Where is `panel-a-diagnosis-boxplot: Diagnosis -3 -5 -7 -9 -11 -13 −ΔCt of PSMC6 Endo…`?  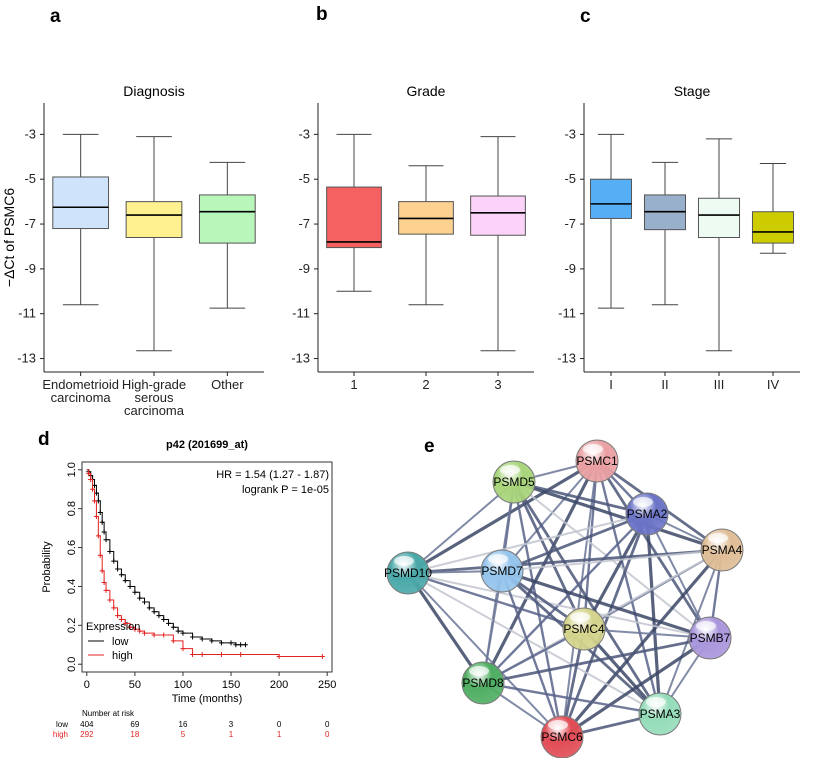
panel-a-diagnosis-boxplot: Diagnosis -3 -5 -7 -9 -11 -13 −ΔCt of PSMC6 Endo… is located at coordinates (132, 250).